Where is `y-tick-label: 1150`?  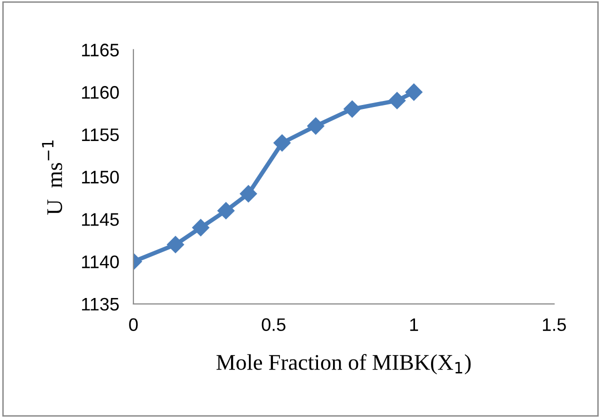
y-tick-label: 1150 is located at coordinates (100, 177).